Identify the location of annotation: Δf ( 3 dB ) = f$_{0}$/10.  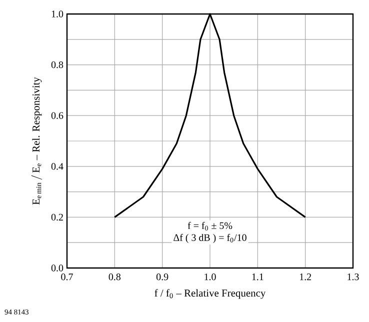
(210, 238).